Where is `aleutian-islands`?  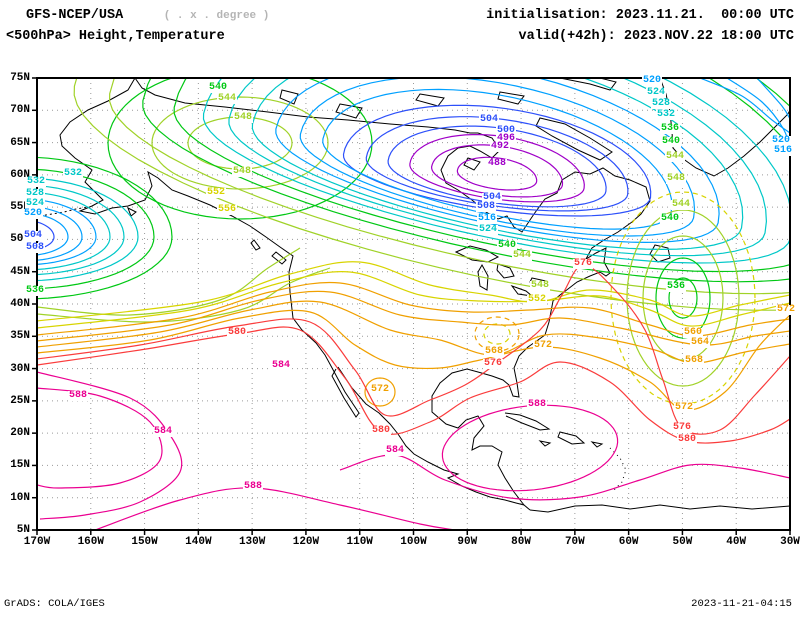 aleutian-islands is located at coordinates (64, 211).